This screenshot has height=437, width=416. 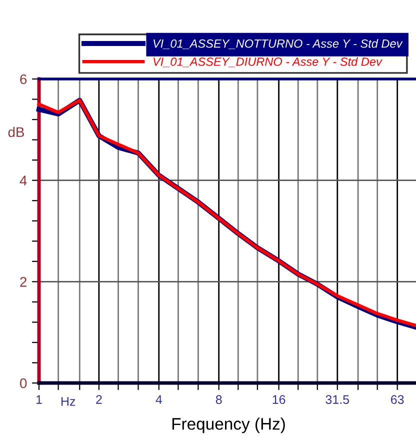 I want to click on y-tick-label: 6, so click(x=23, y=79).